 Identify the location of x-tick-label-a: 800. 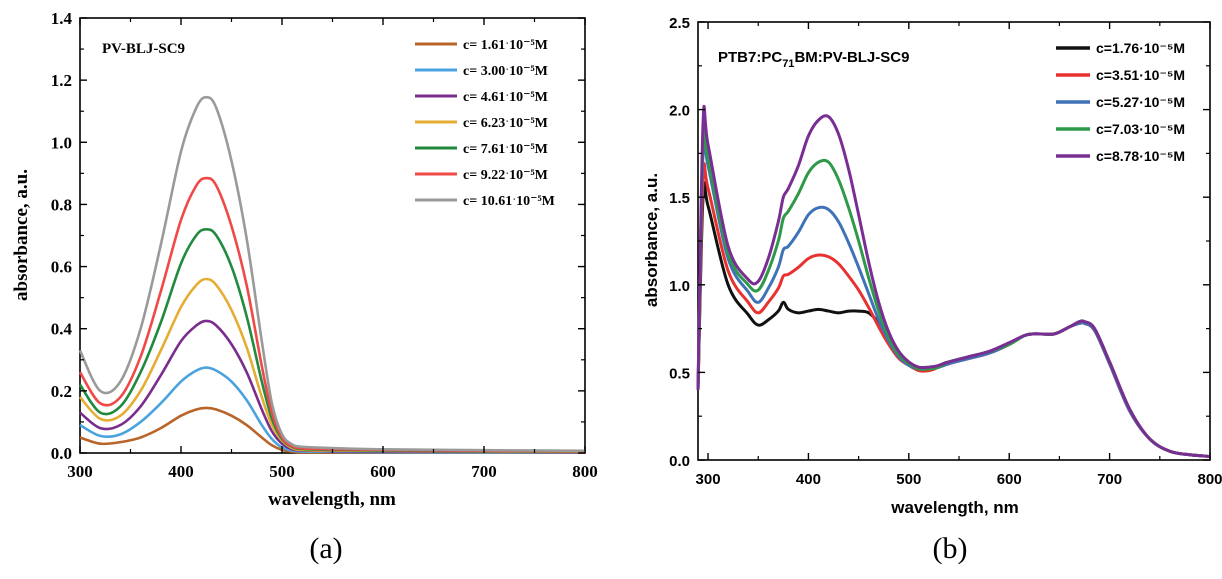
(585, 471).